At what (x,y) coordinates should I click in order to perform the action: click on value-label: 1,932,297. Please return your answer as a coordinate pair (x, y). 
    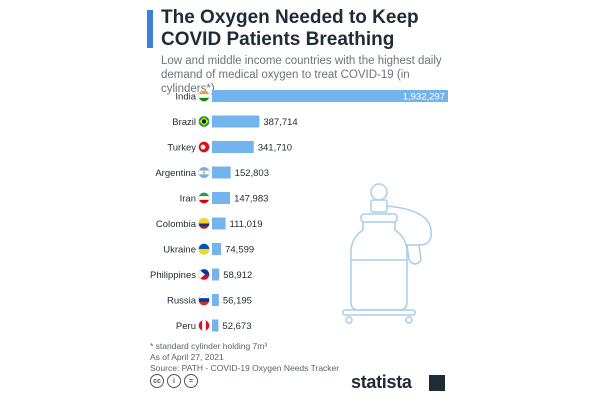
    Looking at the image, I should click on (424, 97).